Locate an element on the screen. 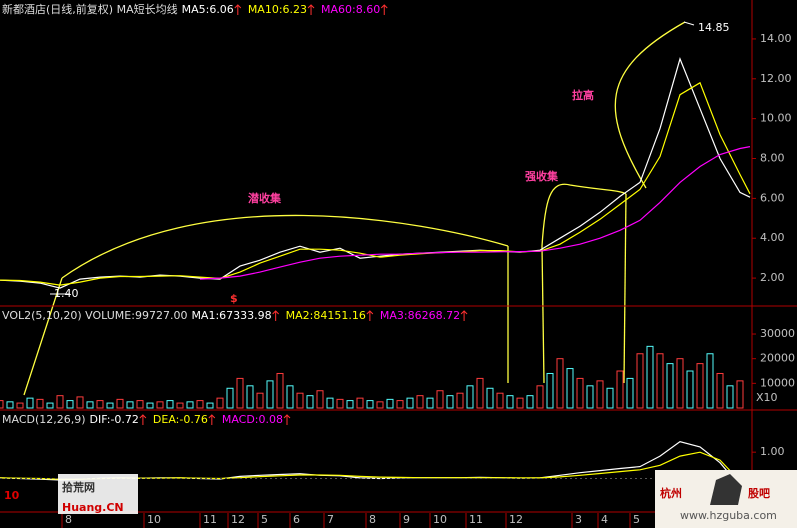 Image resolution: width=797 pixels, height=528 pixels. high-label: 14.85 is located at coordinates (714, 27).